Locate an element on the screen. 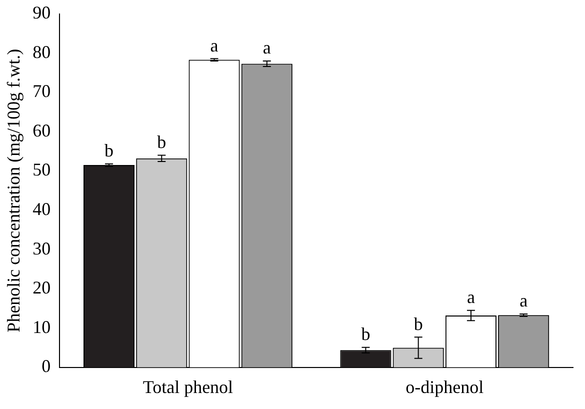  y-tick-label: 30 is located at coordinates (41, 248).